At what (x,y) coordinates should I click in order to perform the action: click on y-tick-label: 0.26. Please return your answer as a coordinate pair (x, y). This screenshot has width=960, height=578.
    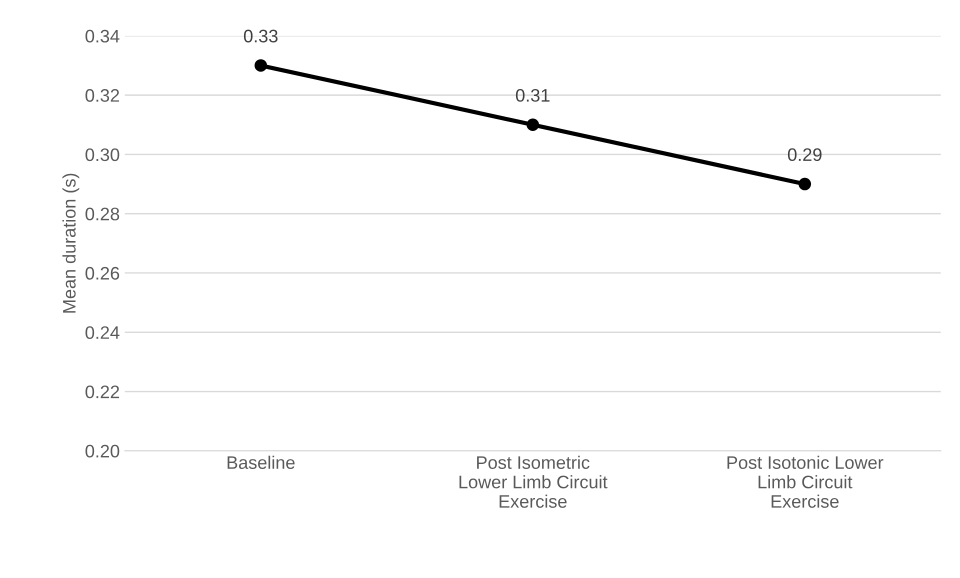
    Looking at the image, I should click on (103, 273).